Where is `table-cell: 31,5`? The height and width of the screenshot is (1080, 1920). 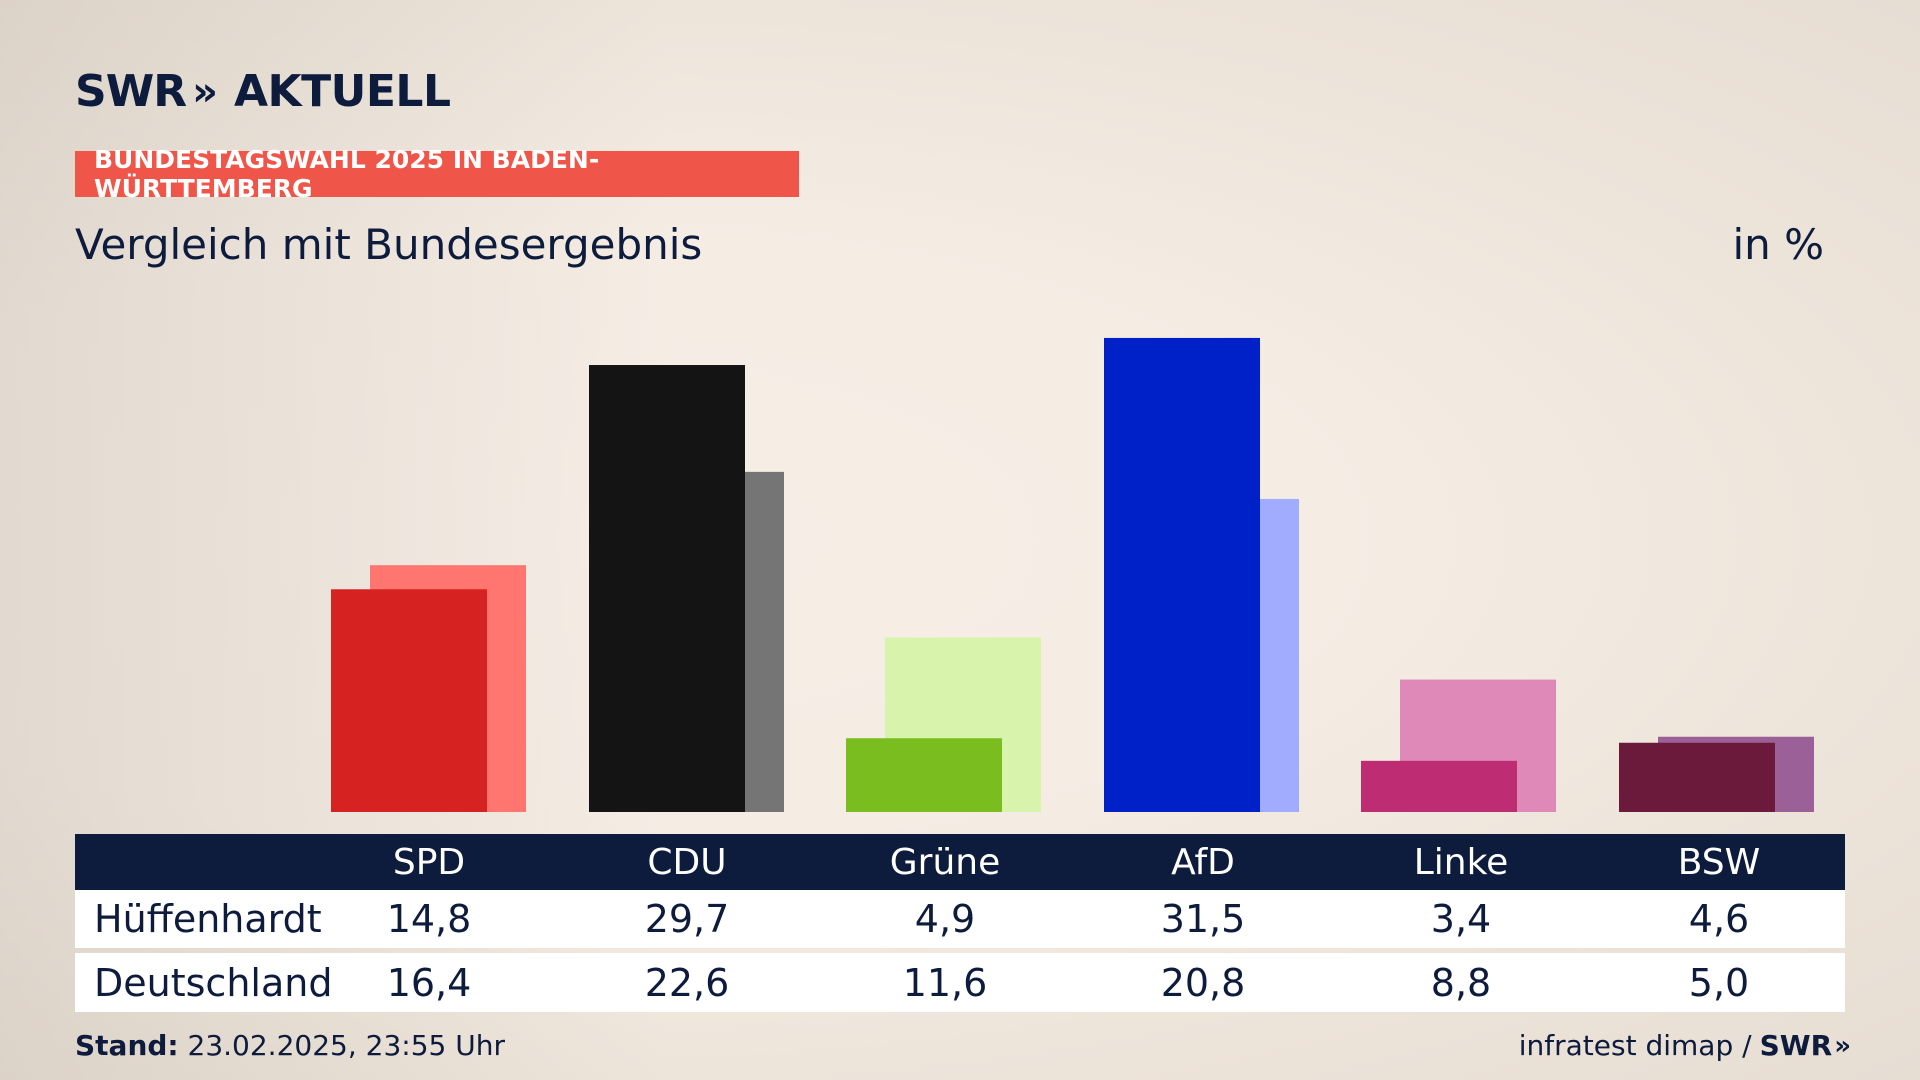
table-cell: 31,5 is located at coordinates (1203, 919).